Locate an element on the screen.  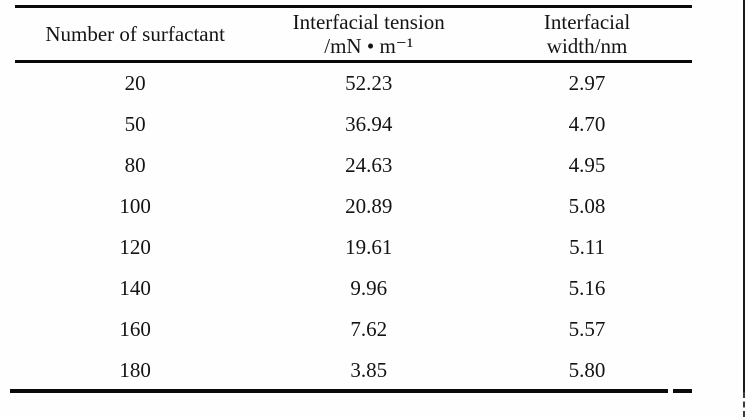
cell-width: 5.80 is located at coordinates (587, 370).